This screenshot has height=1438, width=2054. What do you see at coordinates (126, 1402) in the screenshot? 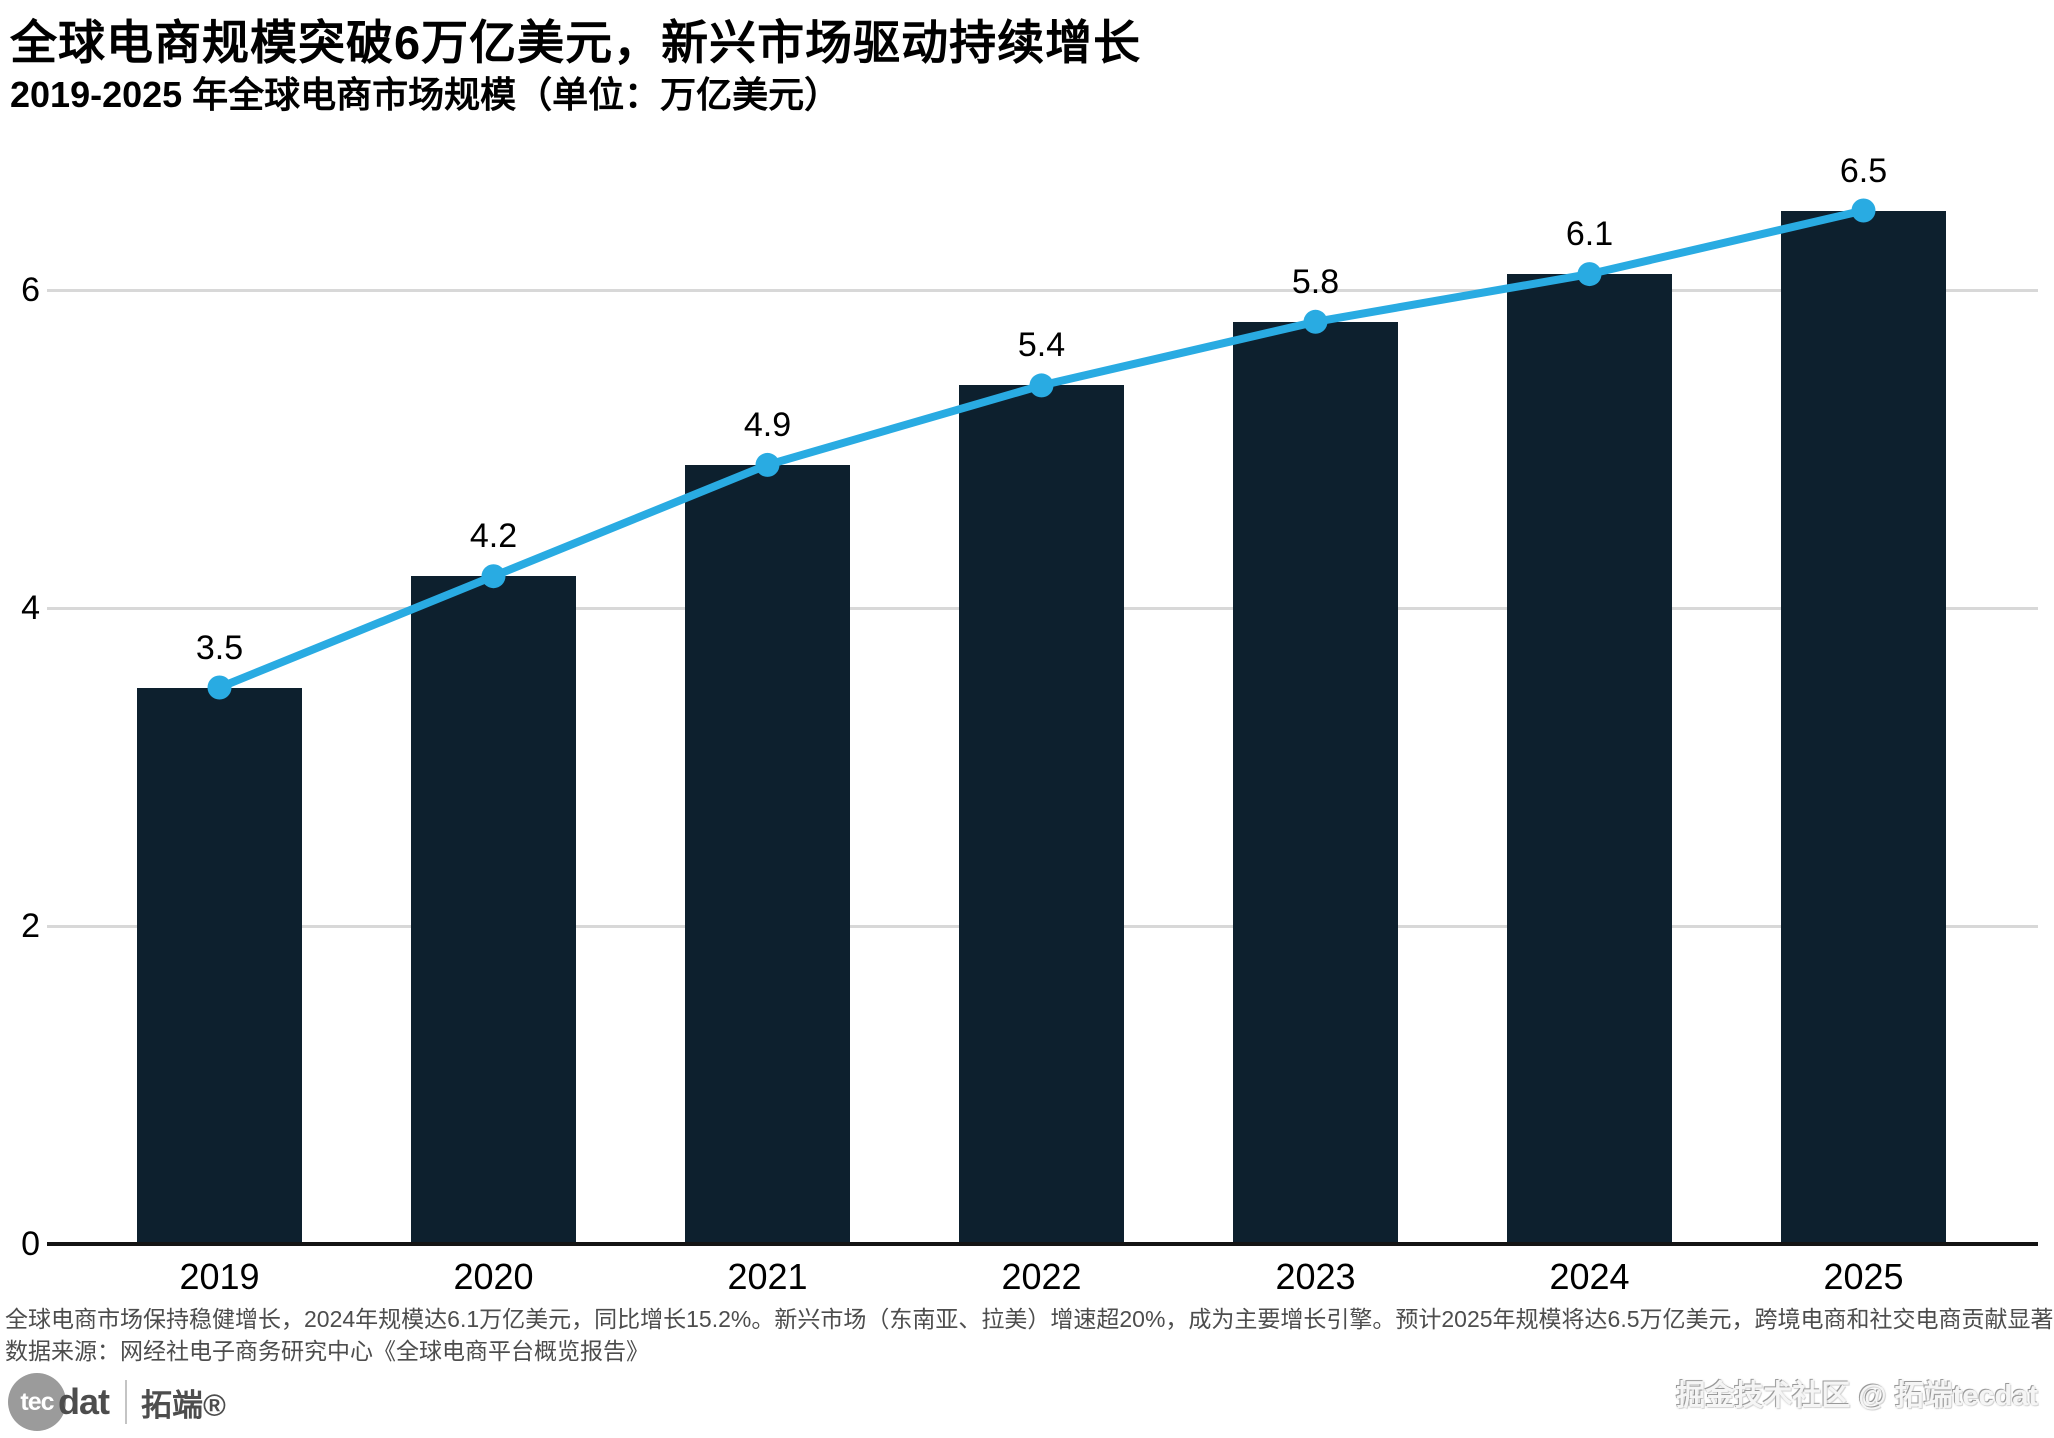
I see `logo-divider` at bounding box center [126, 1402].